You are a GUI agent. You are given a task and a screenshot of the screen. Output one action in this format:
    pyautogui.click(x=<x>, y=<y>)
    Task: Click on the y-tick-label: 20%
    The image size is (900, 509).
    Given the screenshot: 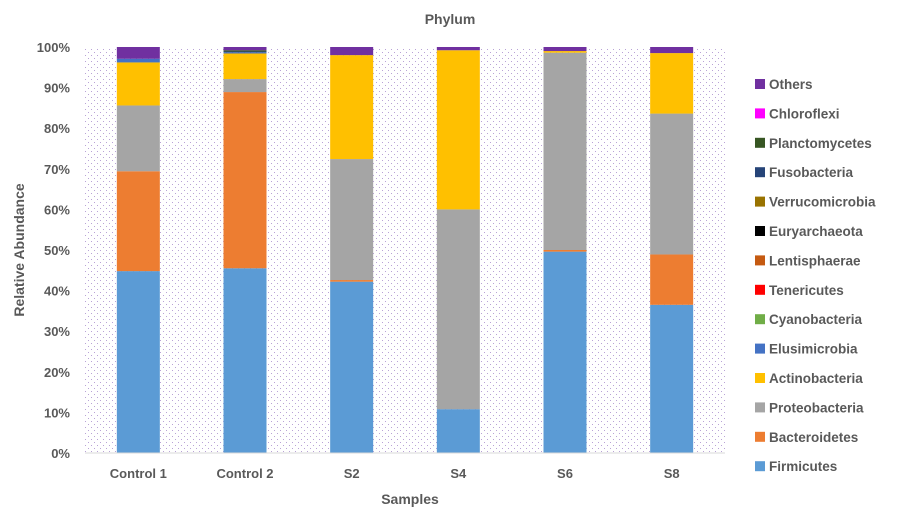 What is the action you would take?
    pyautogui.click(x=57, y=372)
    